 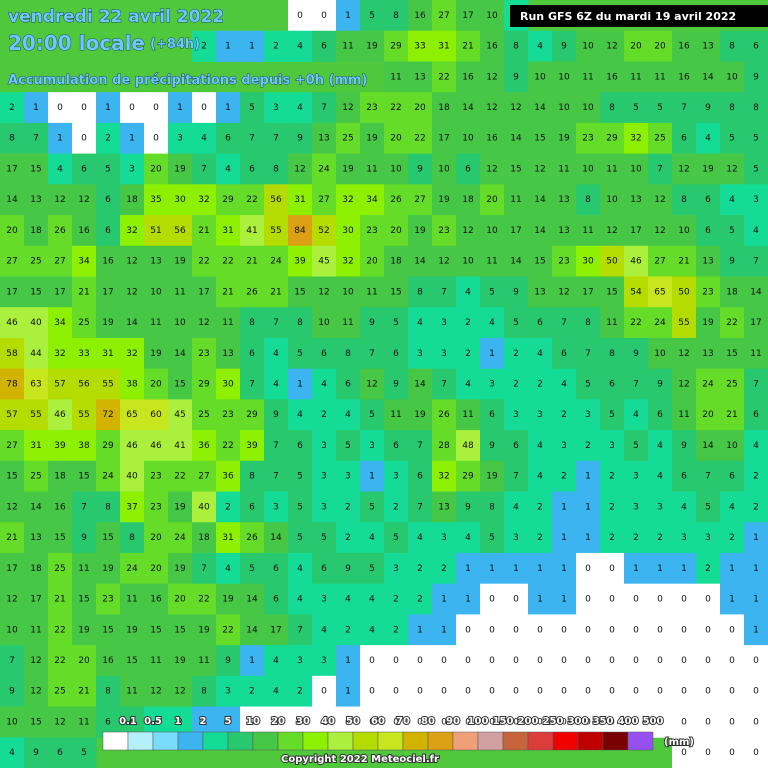 I want to click on cell-value: 15, so click(x=83, y=600).